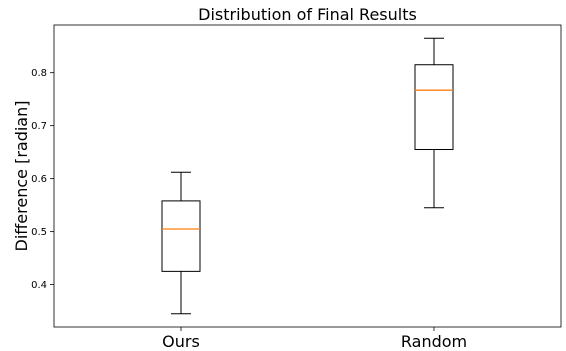  What do you see at coordinates (181, 341) in the screenshot?
I see `x-tick-label: Ours` at bounding box center [181, 341].